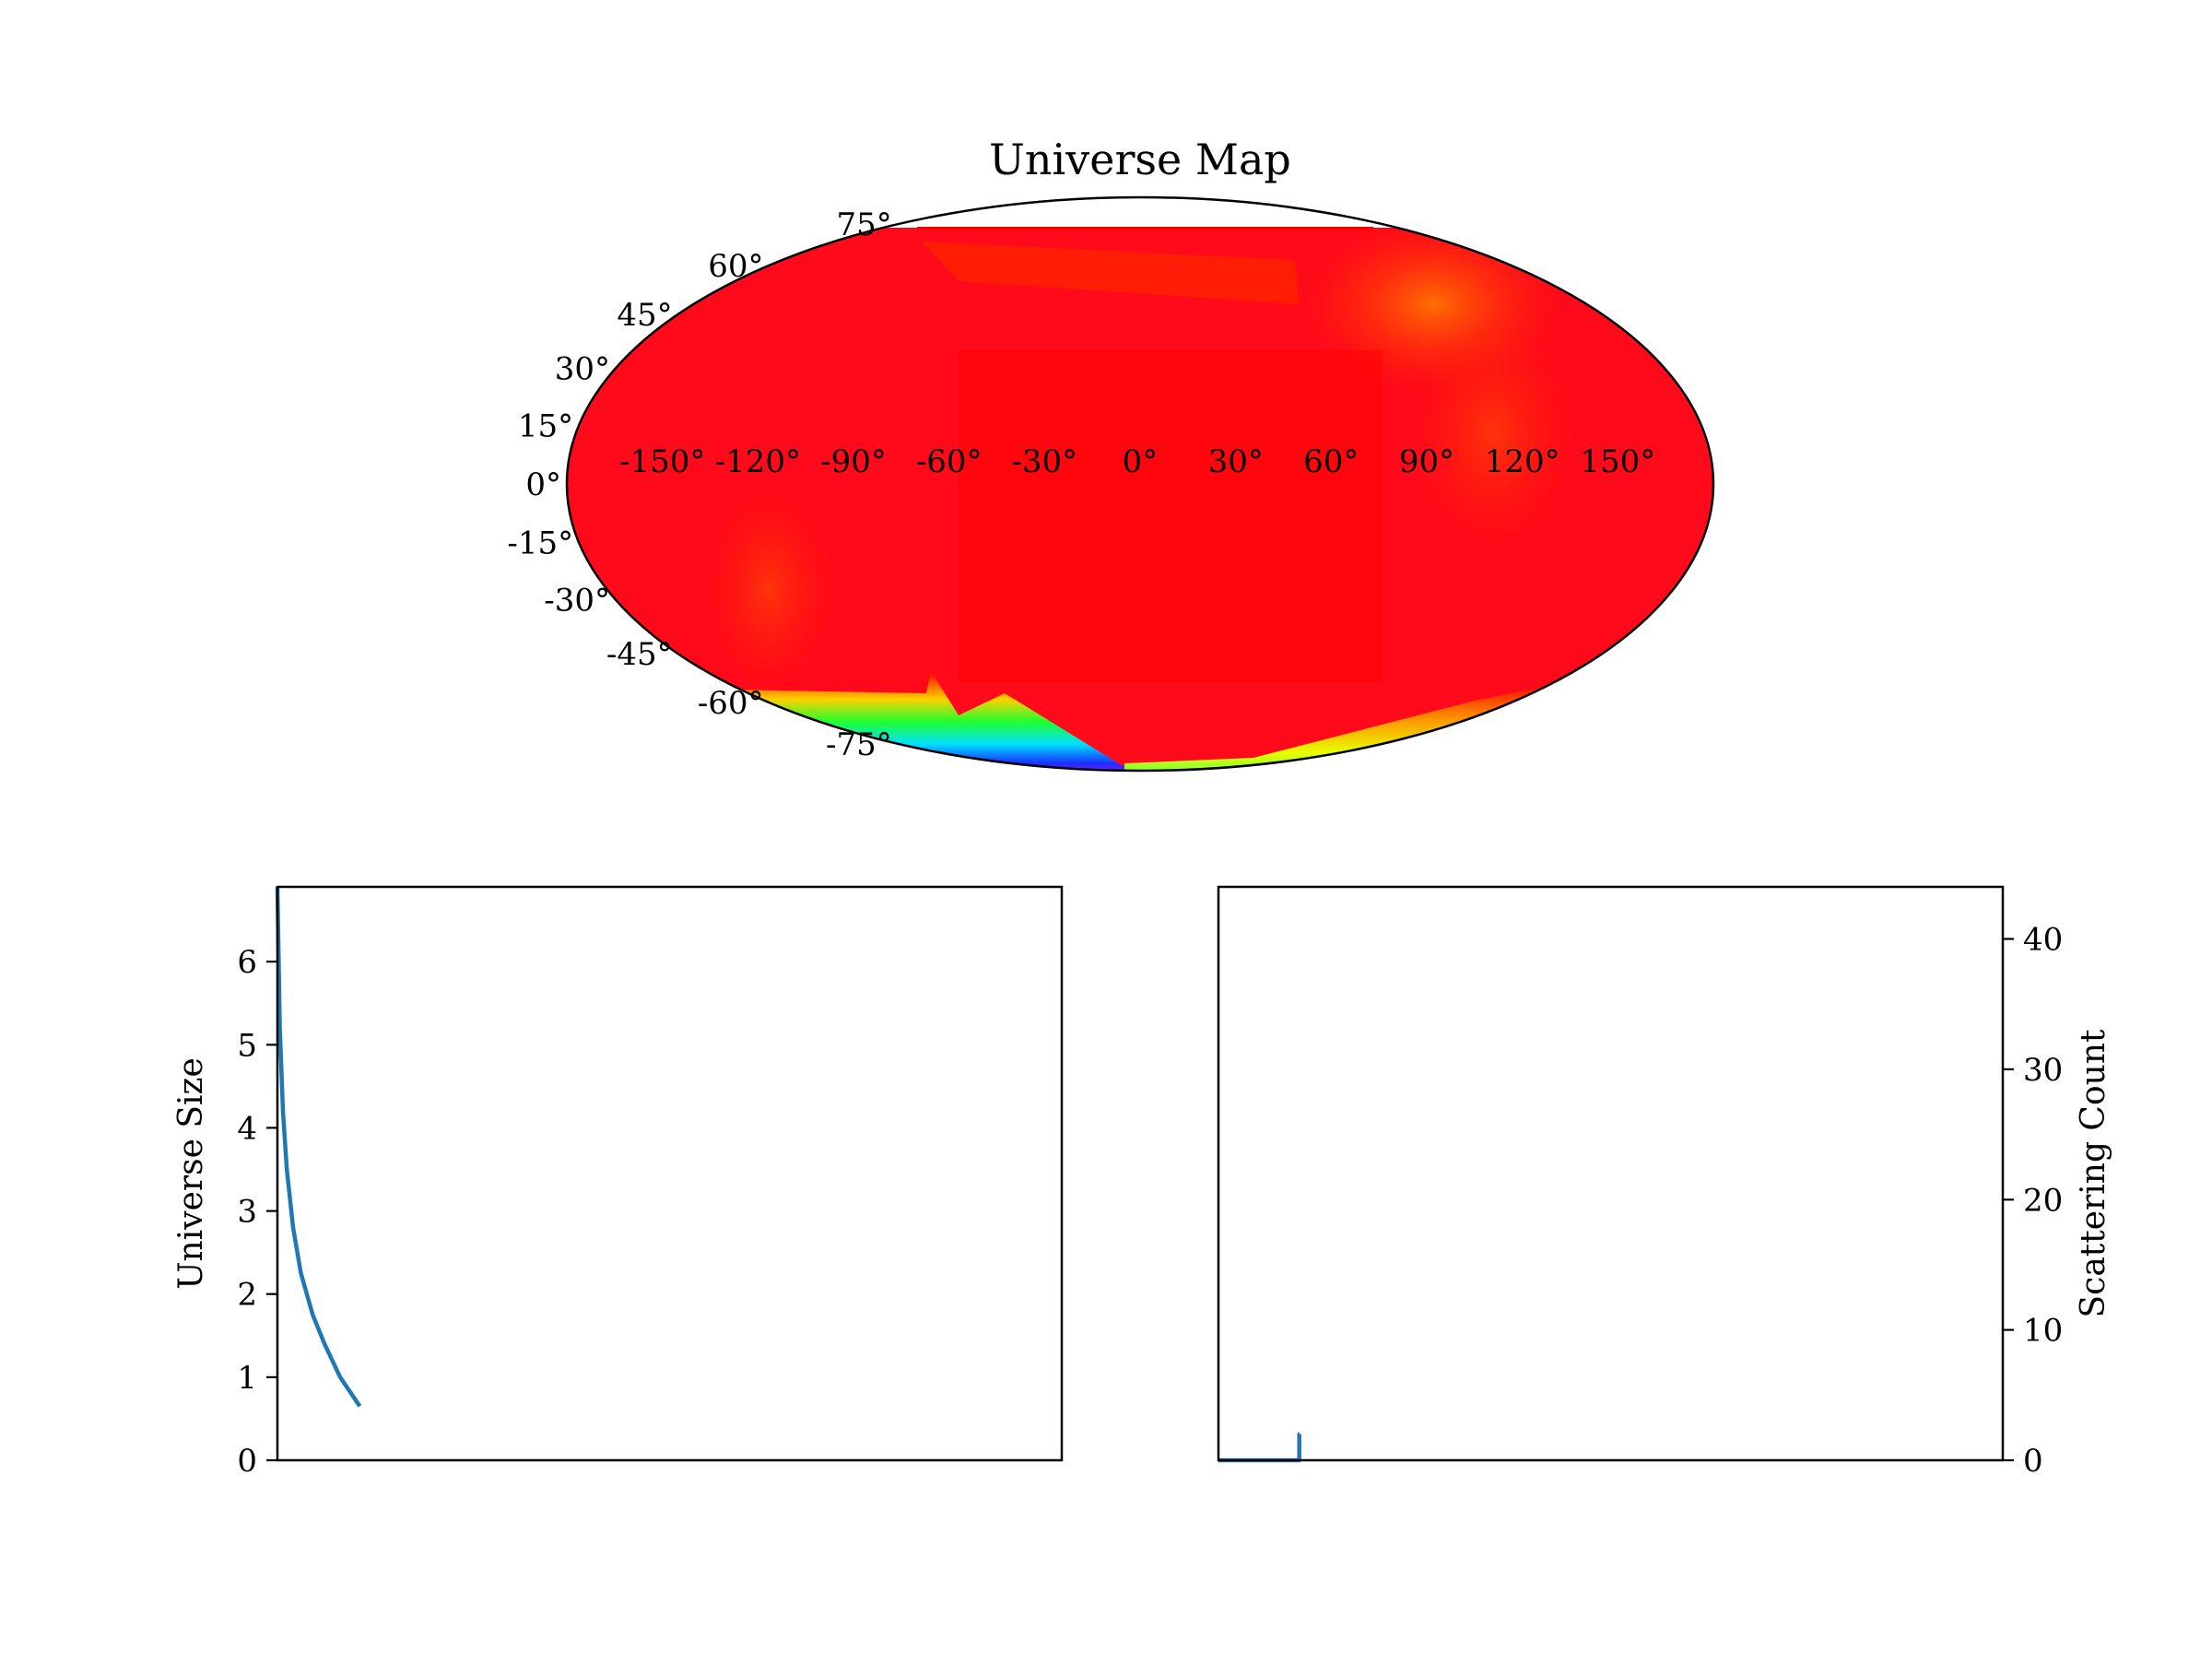 Image resolution: width=2212 pixels, height=1664 pixels. I want to click on left-y-ticks: 0 1 2 3 4 5 6, so click(257, 1212).